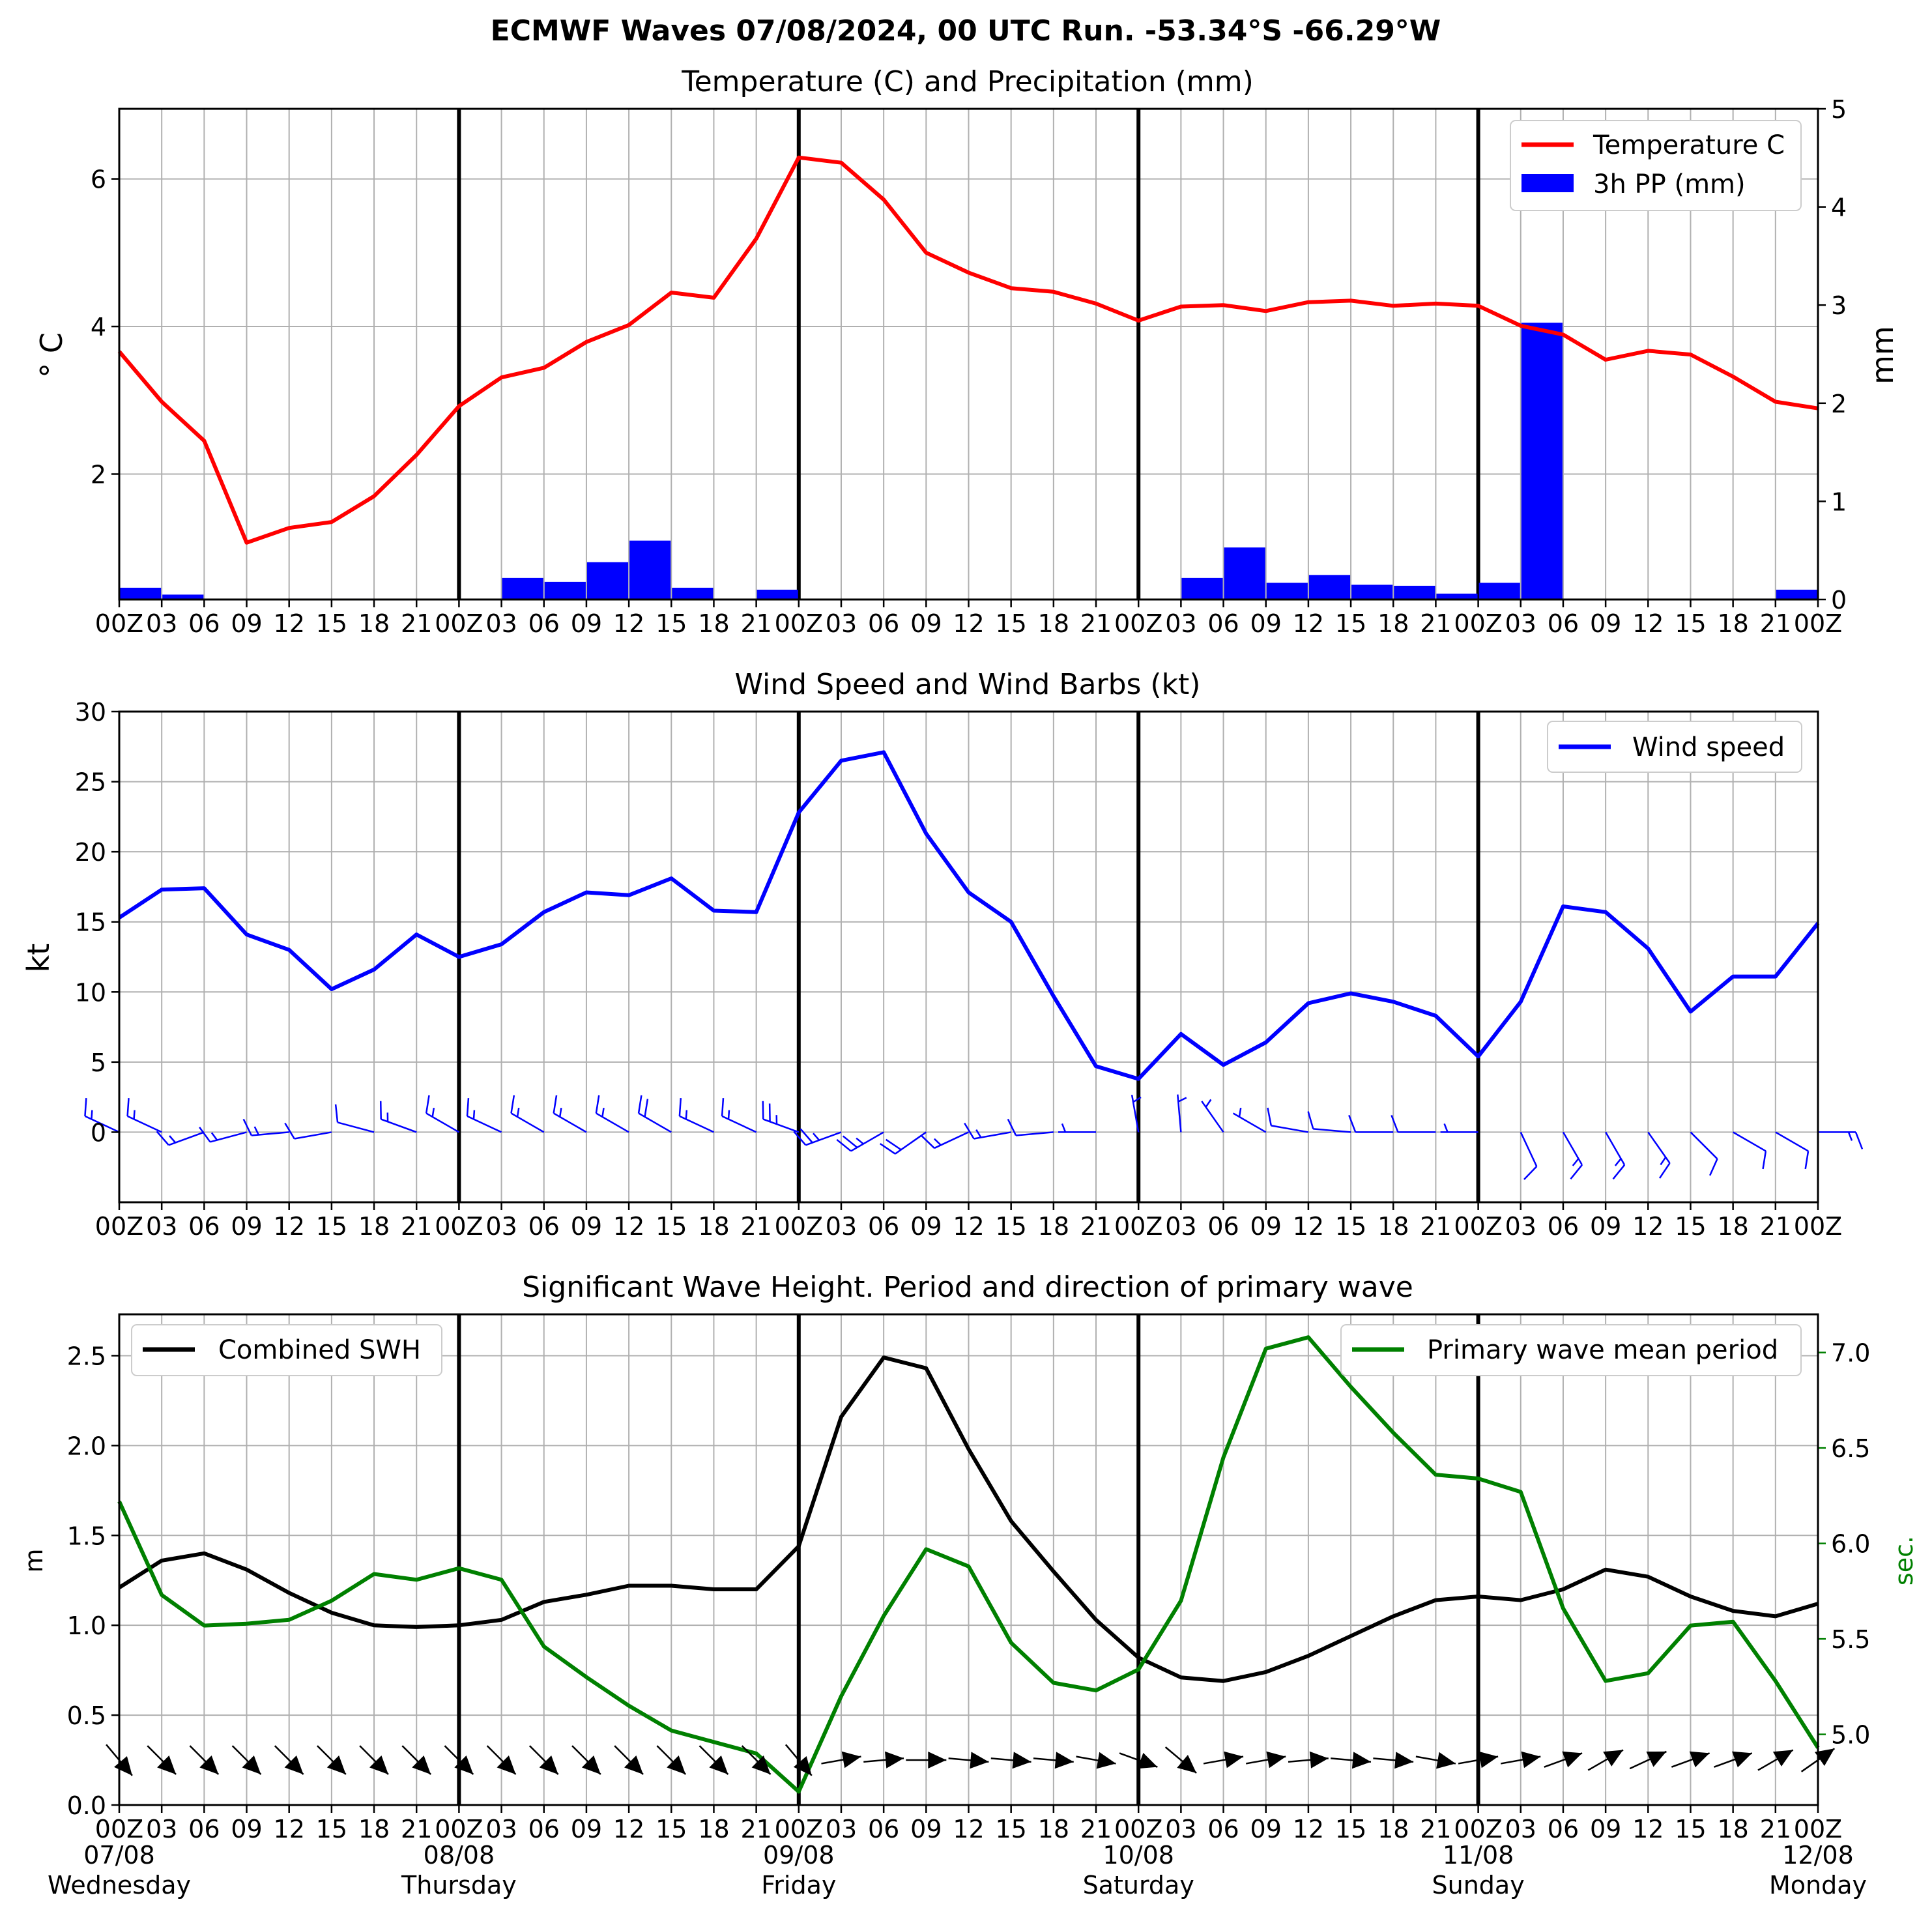 The height and width of the screenshot is (1921, 1932). Describe the element at coordinates (86, 1446) in the screenshot. I see `y-tick-label: 2.0` at that location.